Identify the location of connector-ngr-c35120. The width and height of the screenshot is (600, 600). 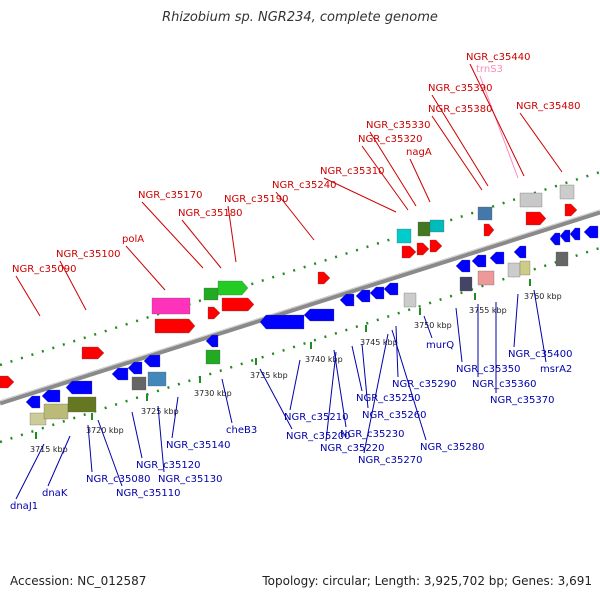
(137, 435).